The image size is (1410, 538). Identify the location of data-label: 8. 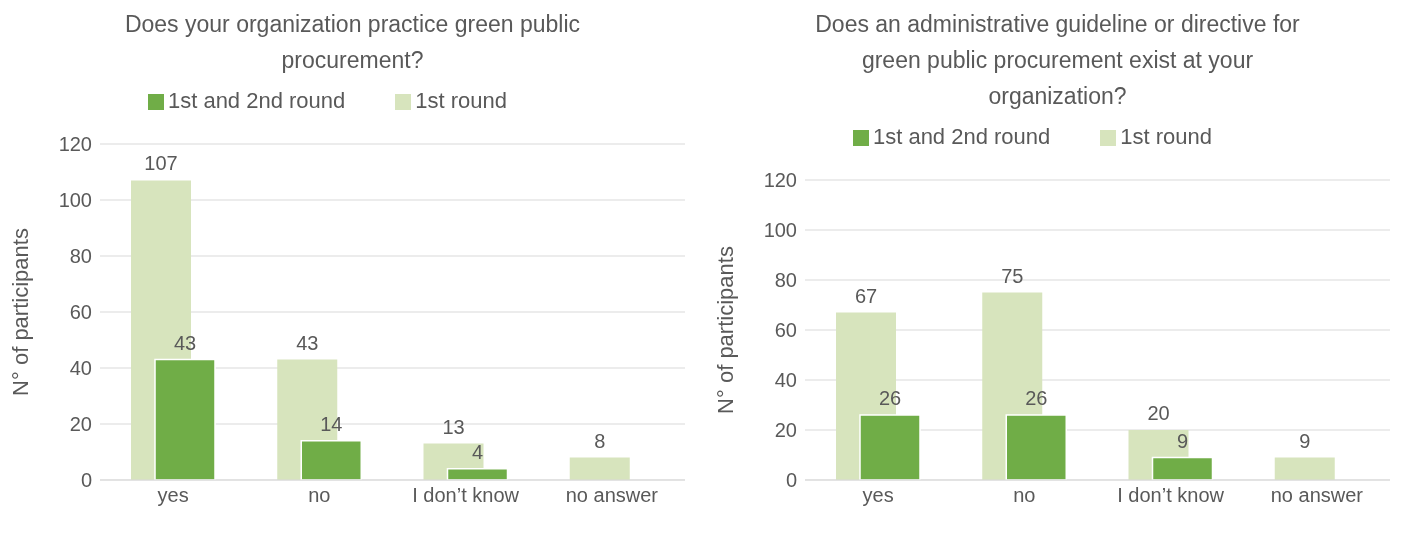
(600, 440).